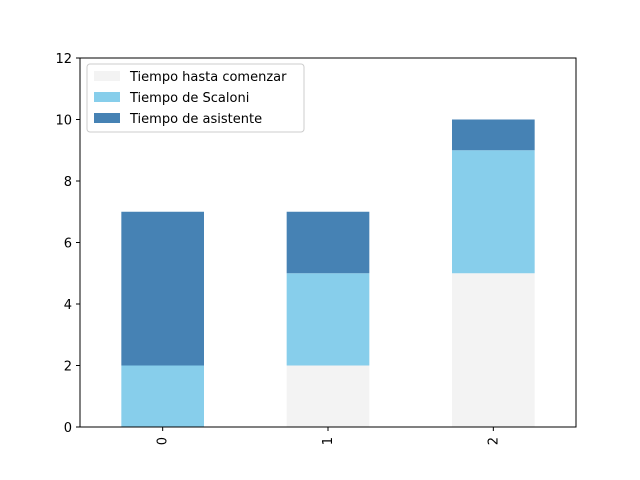 This screenshot has width=640, height=480. What do you see at coordinates (63, 59) in the screenshot?
I see `y-tick-label: 12` at bounding box center [63, 59].